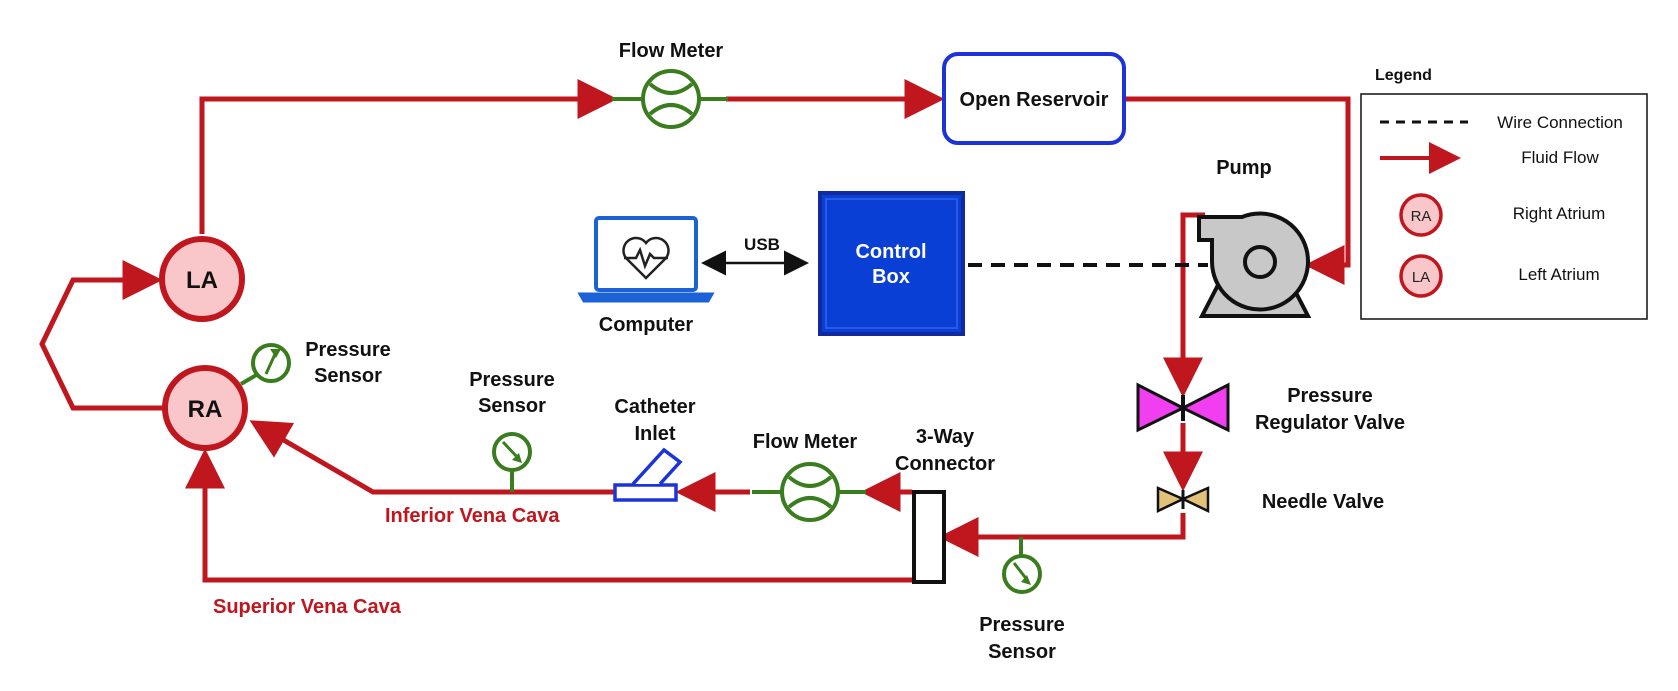 This screenshot has height=691, width=1678. I want to click on open-reservoir: Open Reservoir, so click(1034, 98).